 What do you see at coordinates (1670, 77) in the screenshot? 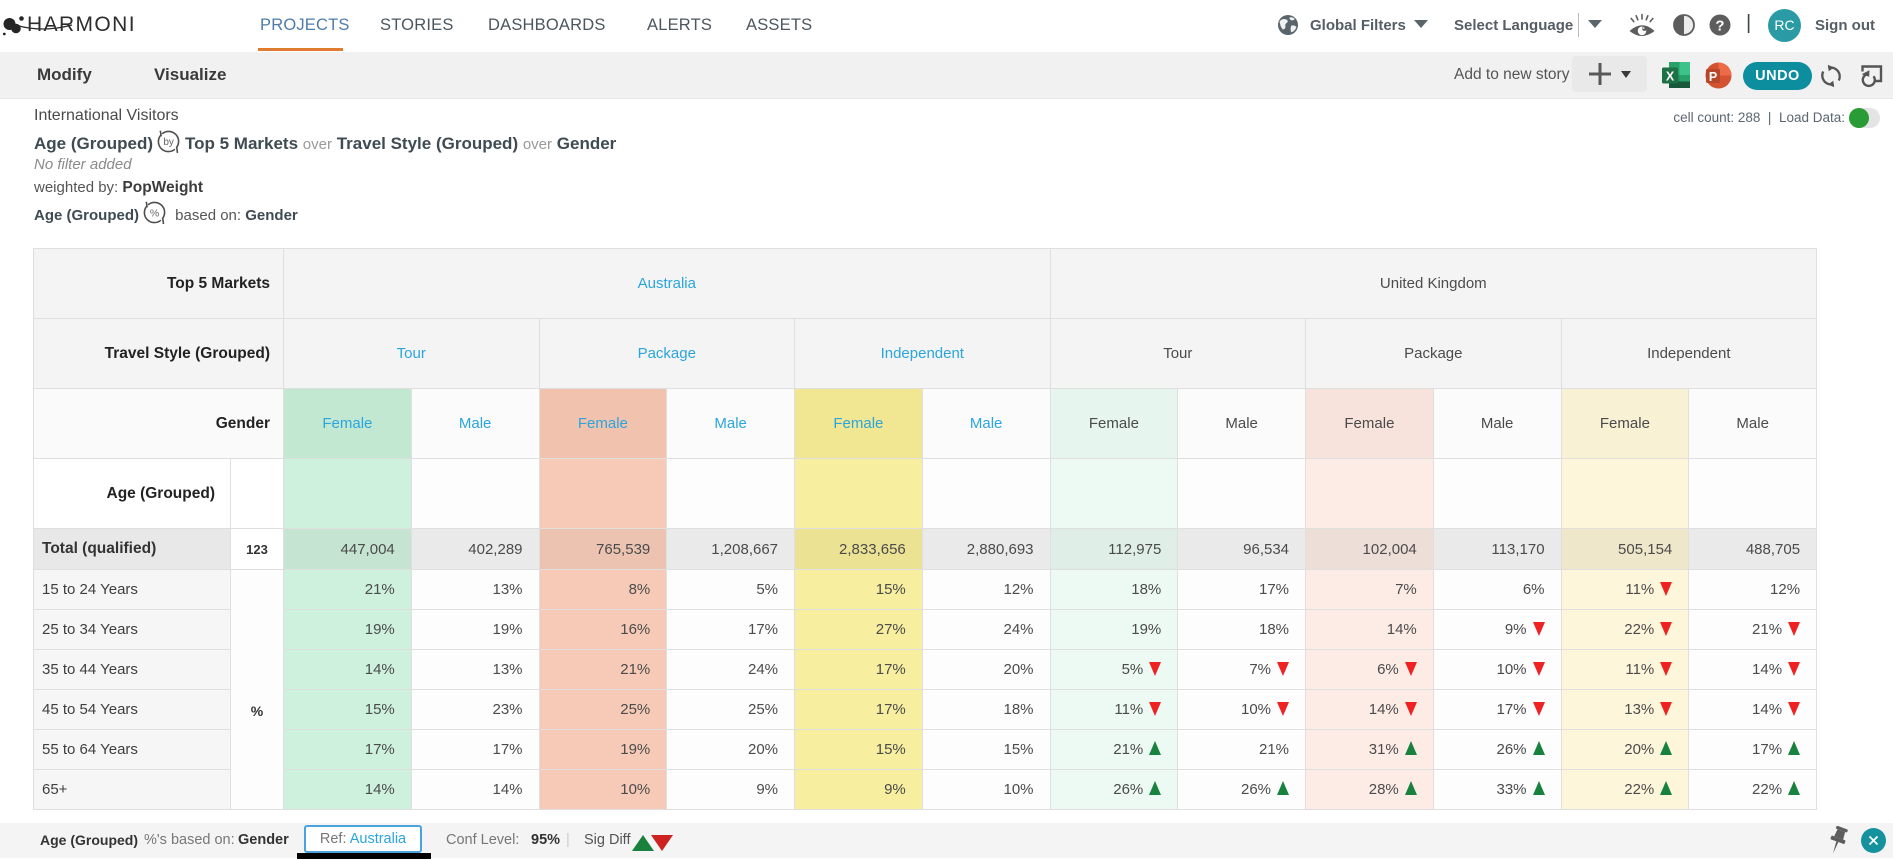
I see `svg-text: X` at bounding box center [1670, 77].